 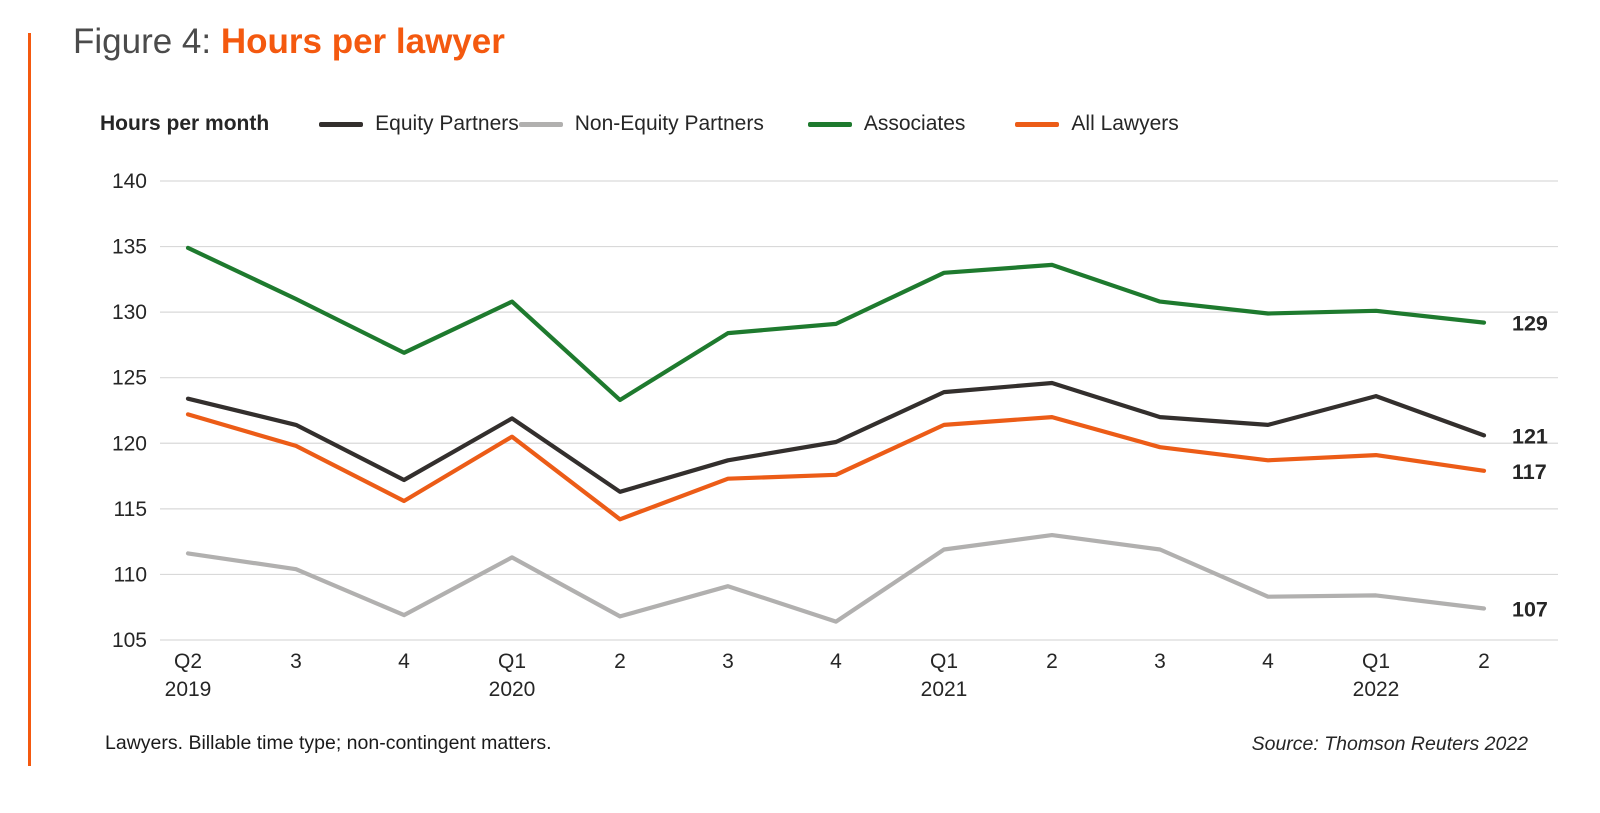 What do you see at coordinates (129, 181) in the screenshot?
I see `y-tick-label-140: 140` at bounding box center [129, 181].